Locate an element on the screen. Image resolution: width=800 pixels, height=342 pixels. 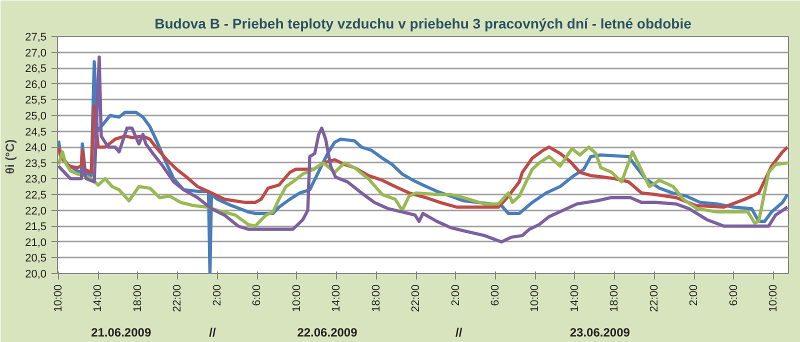
y-axis-title: θi (°C) is located at coordinates (10, 156).